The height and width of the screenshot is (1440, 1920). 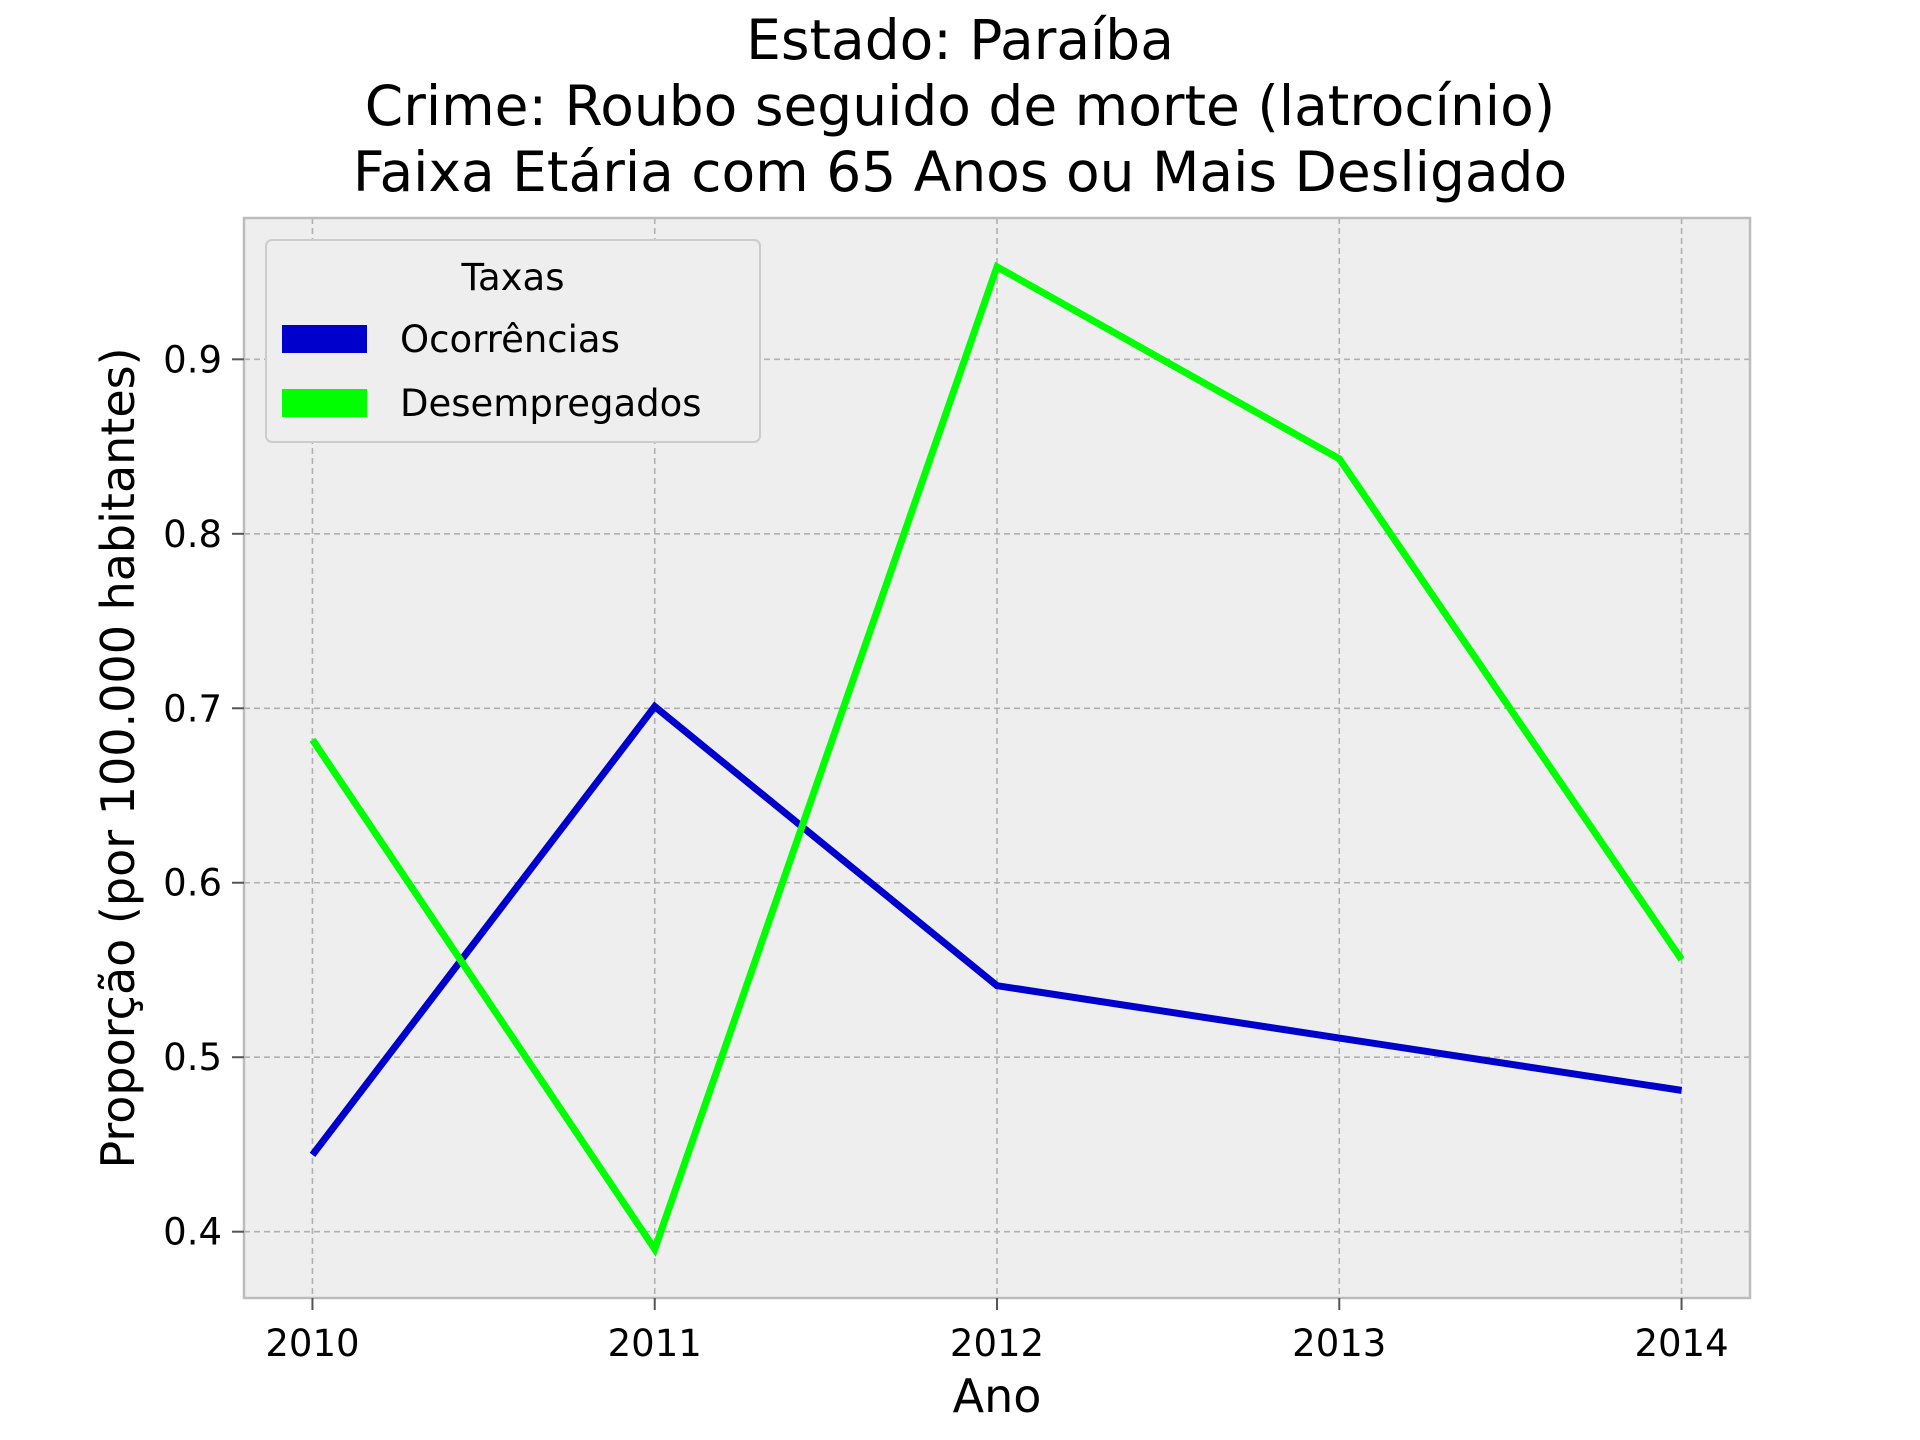 What do you see at coordinates (192, 708) in the screenshot?
I see `y-tick-label: 0.7` at bounding box center [192, 708].